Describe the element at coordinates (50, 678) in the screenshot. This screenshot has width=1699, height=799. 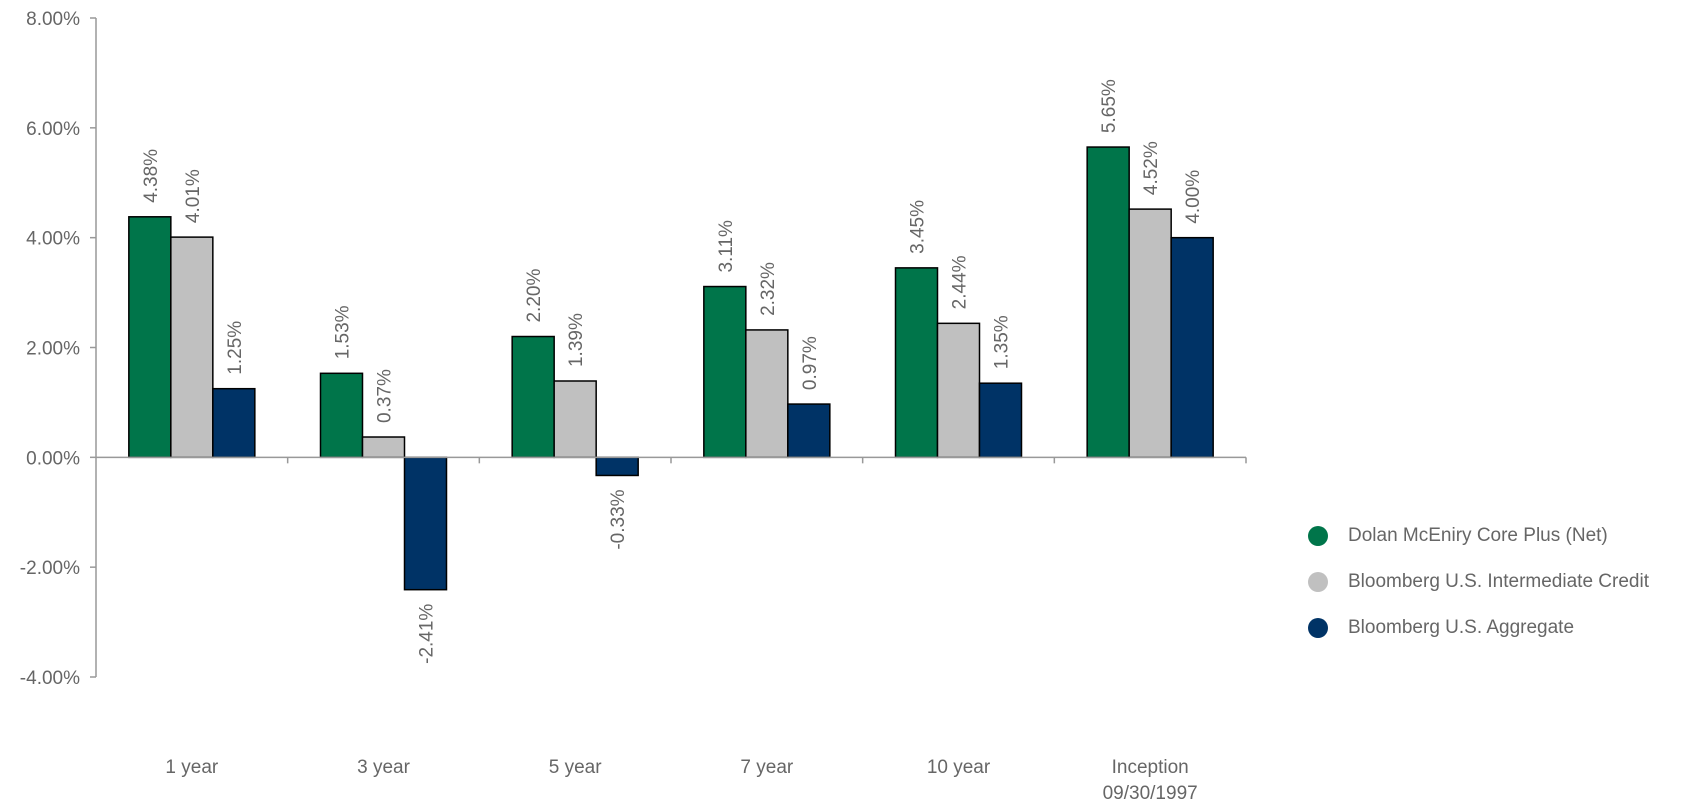
I see `y-tick-label: -4.00%` at that location.